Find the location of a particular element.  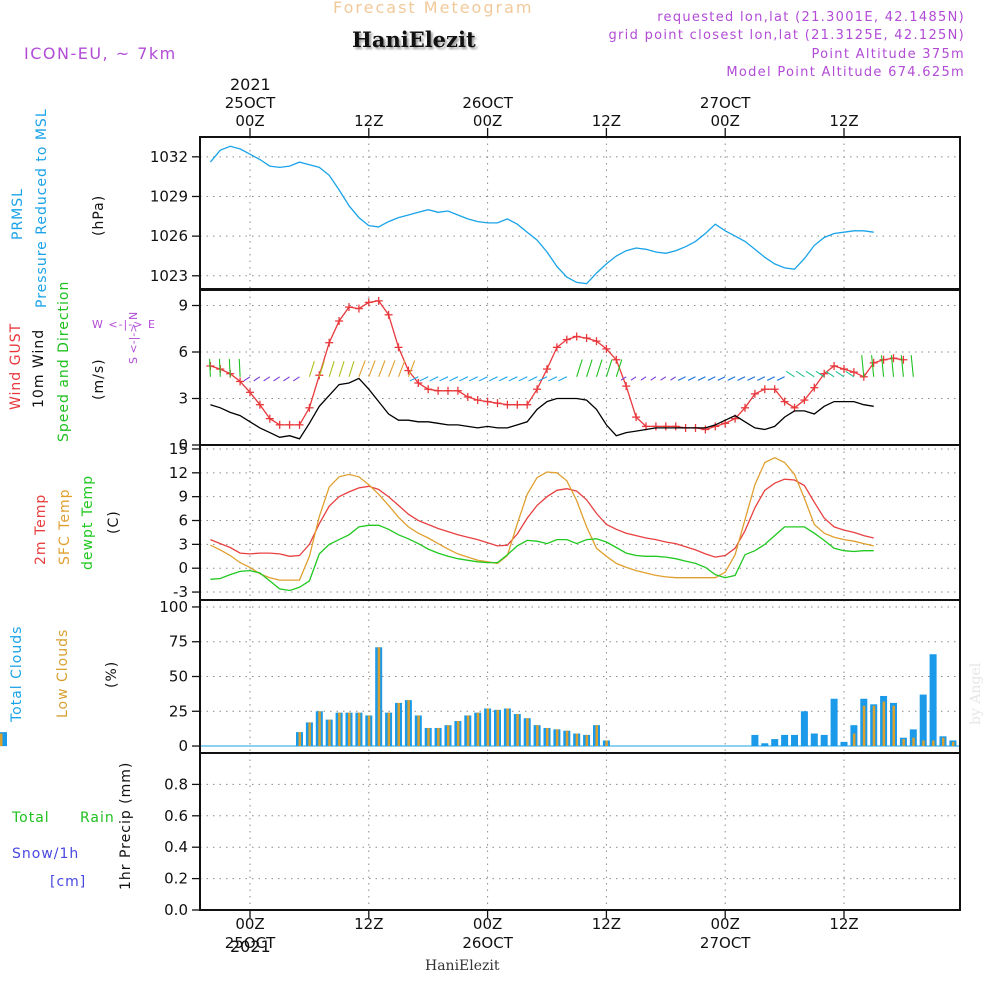

y-tick-label: 6 is located at coordinates (183, 521).